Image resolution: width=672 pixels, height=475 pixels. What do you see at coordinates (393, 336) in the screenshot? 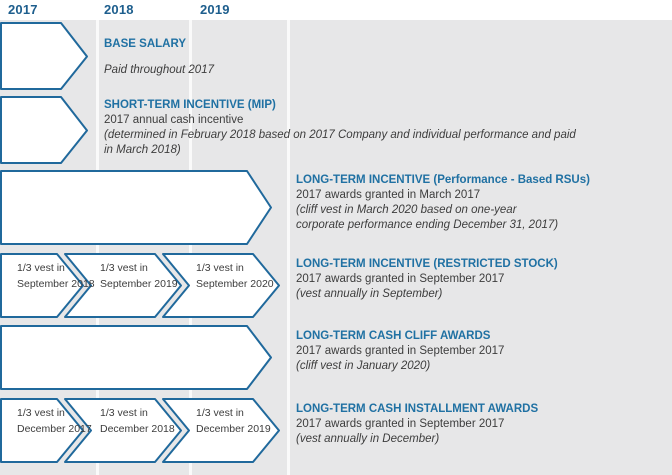
I see `row-title: LONG-TERM CASH CLIFF AWARDS` at bounding box center [393, 336].